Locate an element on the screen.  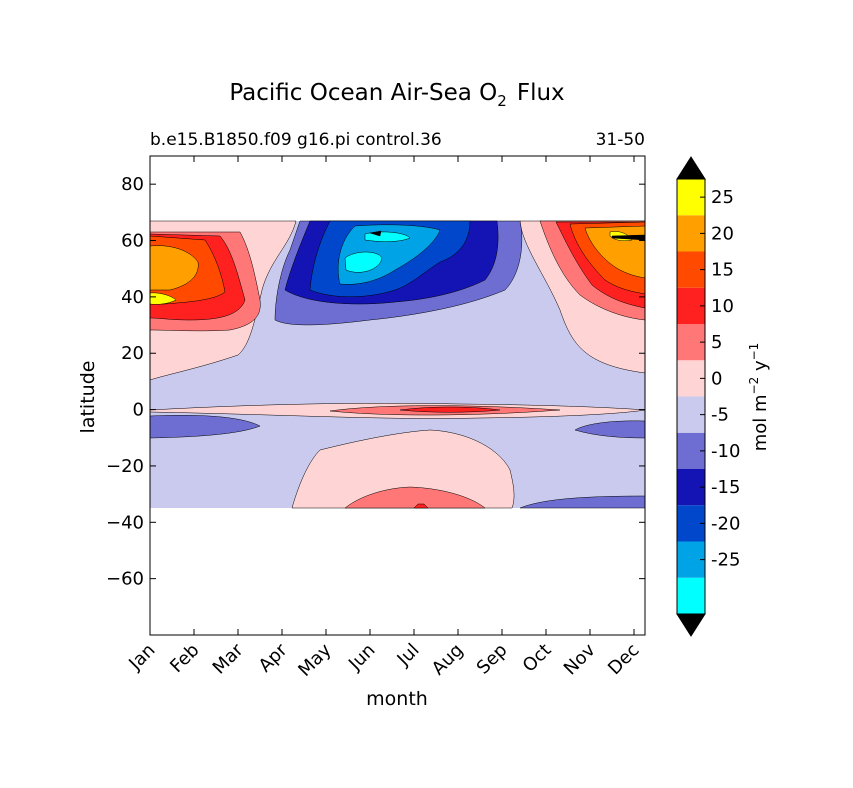
contour-band-5-10-south is located at coordinates (415, 497).